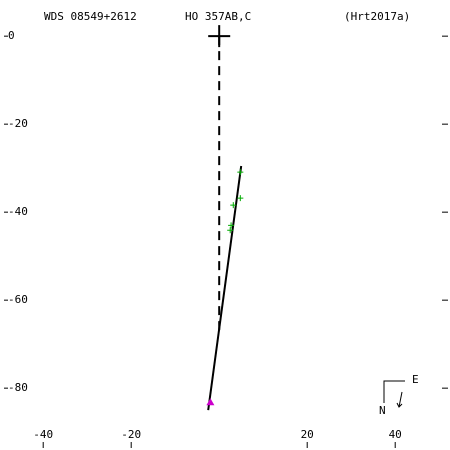  What do you see at coordinates (218, 16) in the screenshot?
I see `pair-name: HO 357AB,C` at bounding box center [218, 16].